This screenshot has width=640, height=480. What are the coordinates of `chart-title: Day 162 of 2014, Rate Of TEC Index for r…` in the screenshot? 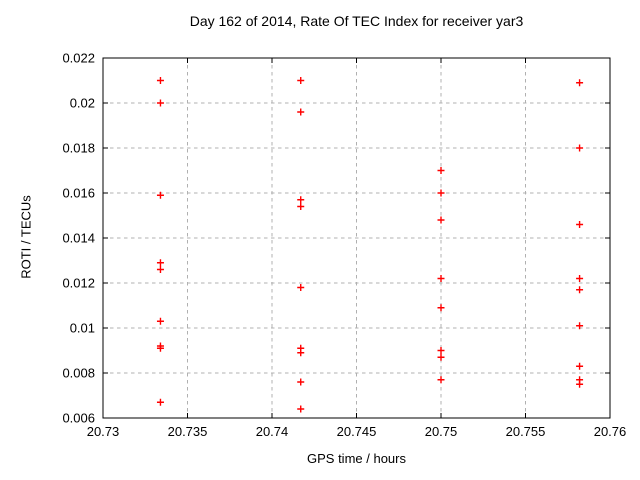 It's located at (356, 21).